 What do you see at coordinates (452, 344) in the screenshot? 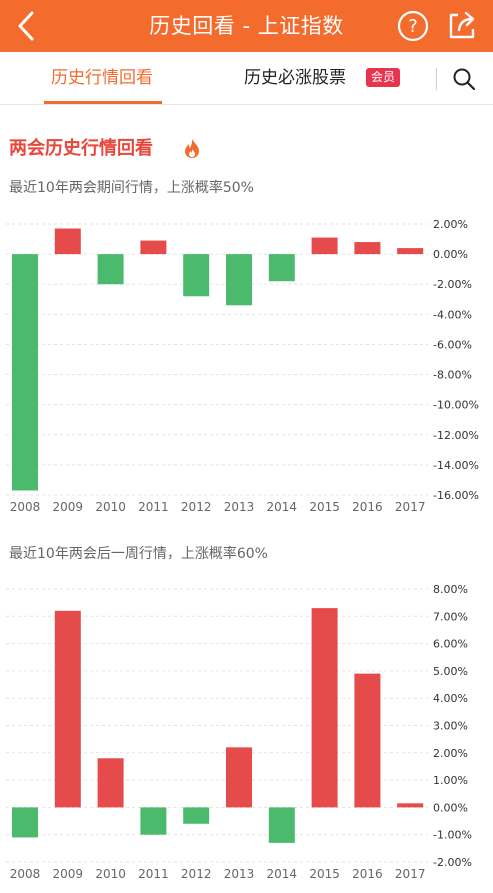
I see `y-tick-label: -6.00%` at bounding box center [452, 344].